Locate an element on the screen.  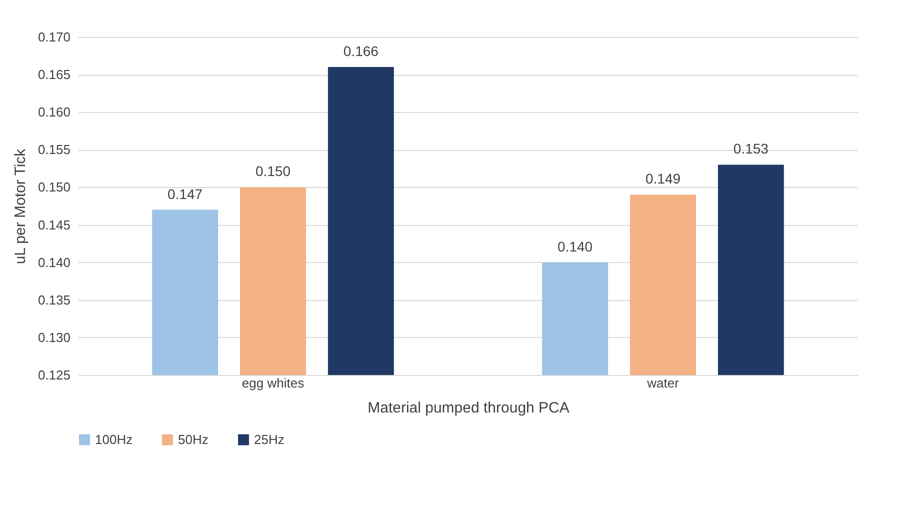
y-tick-label: 0.150 is located at coordinates (54, 187).